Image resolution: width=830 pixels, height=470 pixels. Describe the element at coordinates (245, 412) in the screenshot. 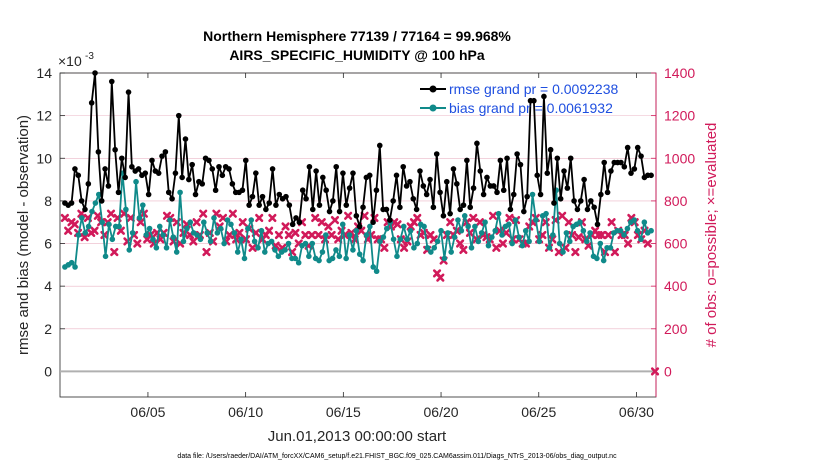

I see `x-tick-label: 06/10` at that location.